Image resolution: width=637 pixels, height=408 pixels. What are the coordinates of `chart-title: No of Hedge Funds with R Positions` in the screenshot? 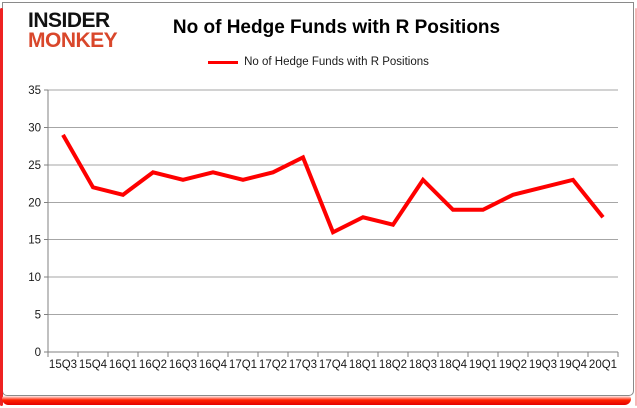 It's located at (336, 27).